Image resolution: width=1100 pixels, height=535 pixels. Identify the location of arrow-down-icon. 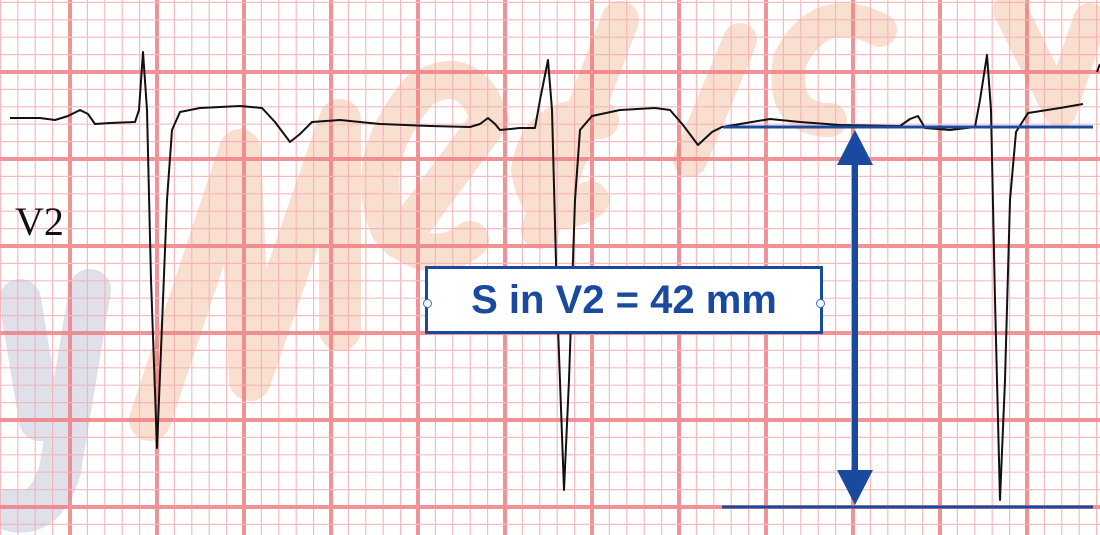
(855, 487).